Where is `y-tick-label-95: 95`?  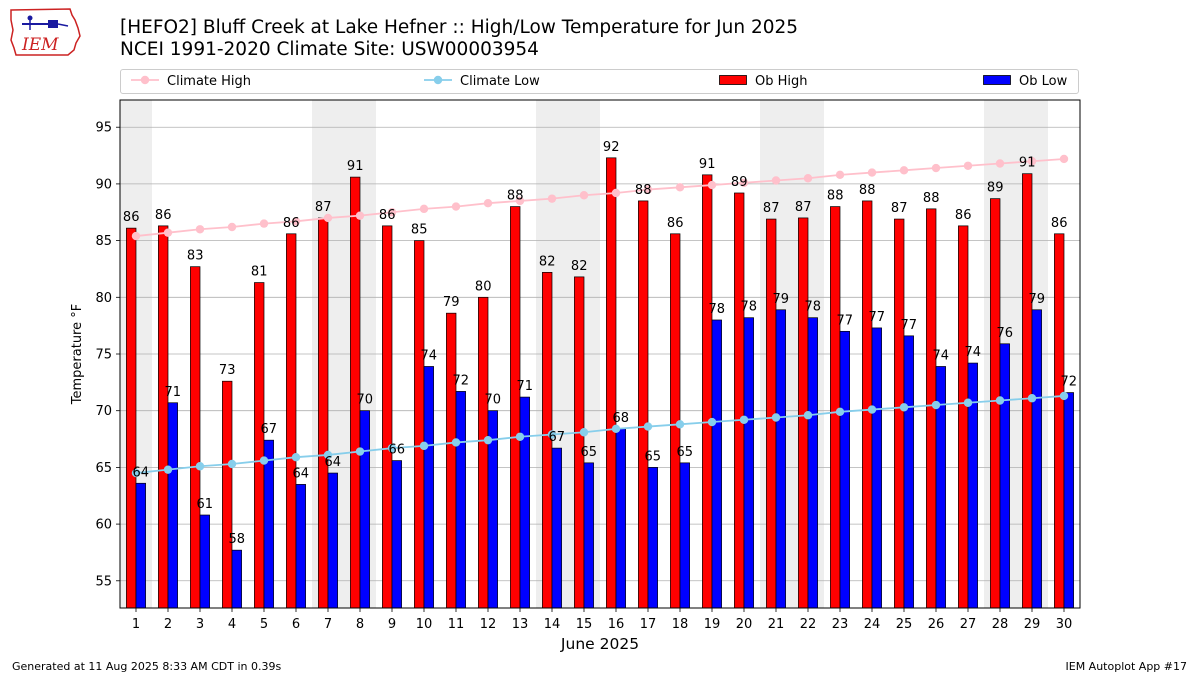 y-tick-label-95: 95 is located at coordinates (103, 128).